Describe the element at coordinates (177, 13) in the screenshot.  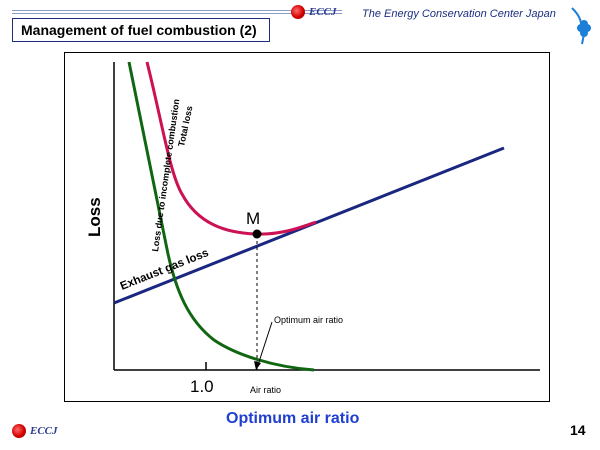
I see `header-rule-bottom` at that location.